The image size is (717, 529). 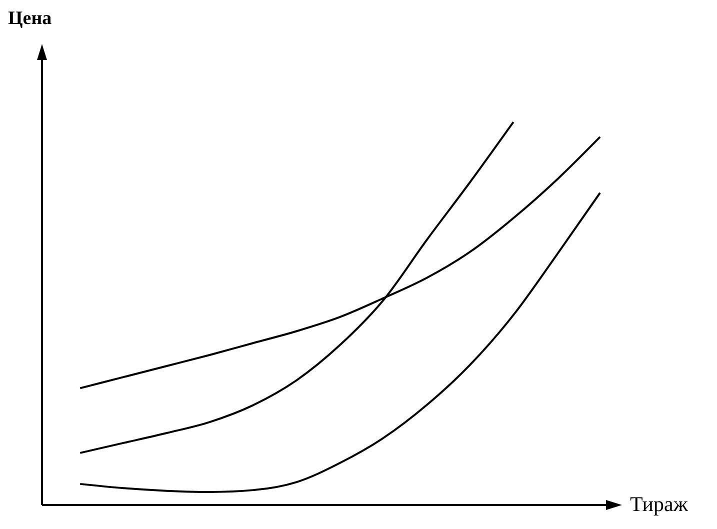 I want to click on y-axis-title: Цена, so click(x=30, y=19).